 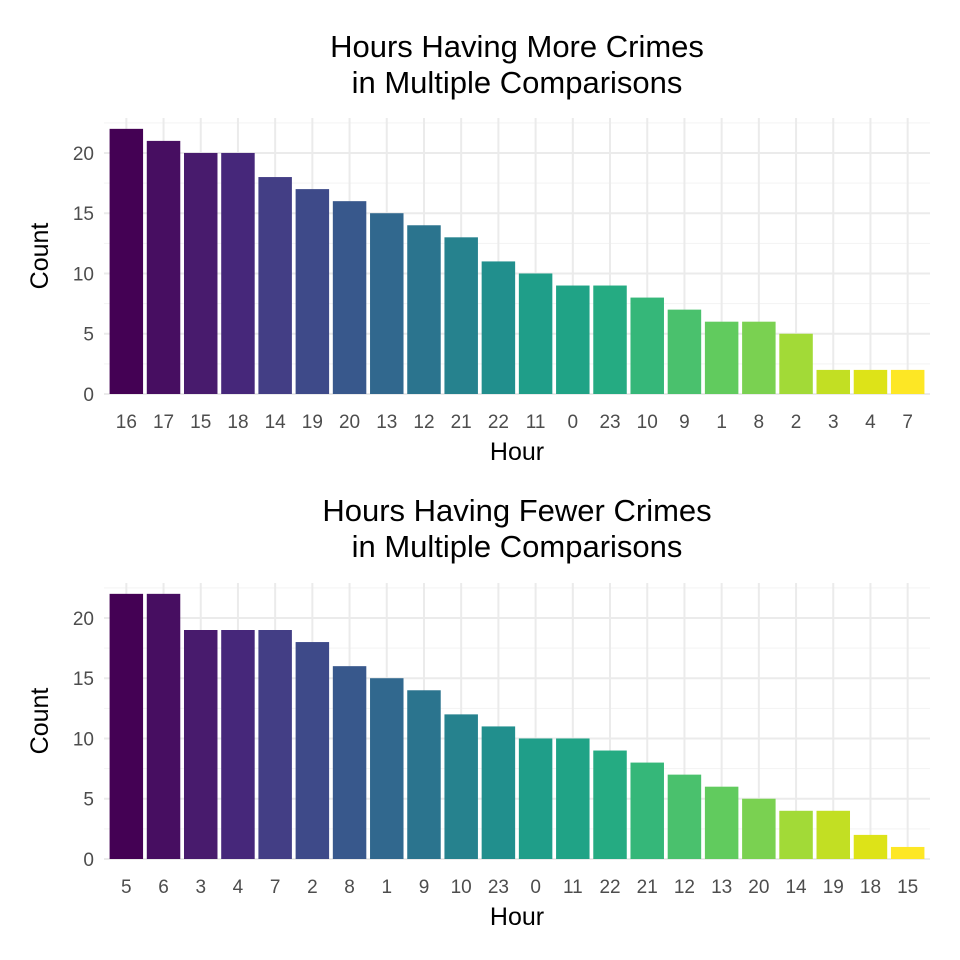 What do you see at coordinates (517, 46) in the screenshot?
I see `chart-title-line-1: Hours Having More Crimes` at bounding box center [517, 46].